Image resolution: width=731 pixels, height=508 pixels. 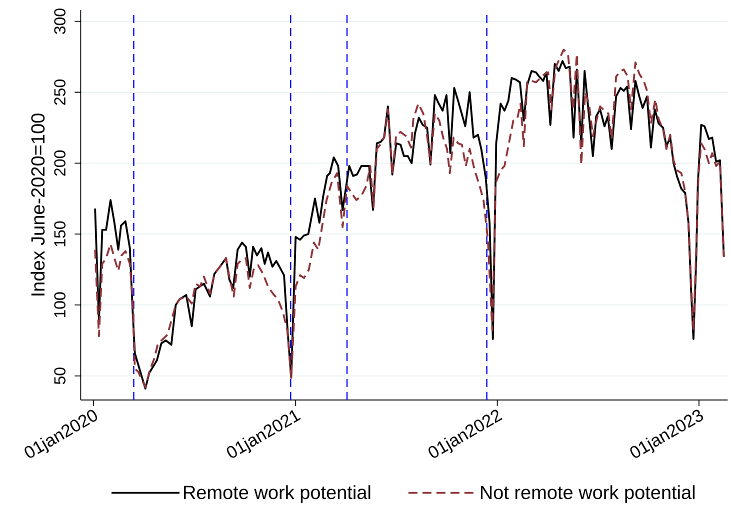 What do you see at coordinates (60, 163) in the screenshot?
I see `y-tick-label: 200` at bounding box center [60, 163].